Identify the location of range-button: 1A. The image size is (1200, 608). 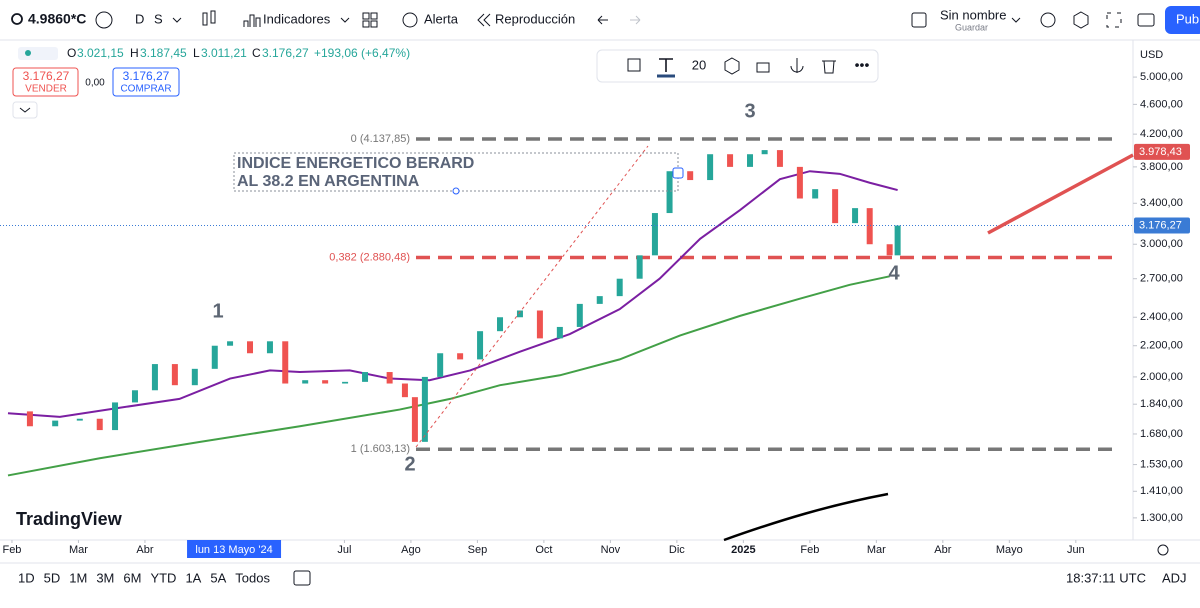
(193, 577).